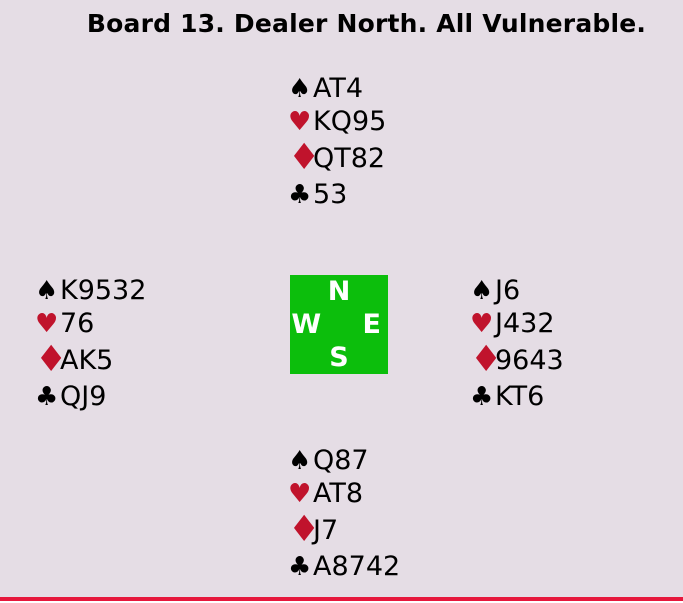 Image resolution: width=683 pixels, height=603 pixels. Describe the element at coordinates (357, 566) in the screenshot. I see `south-clubs-cards: A8742` at that location.